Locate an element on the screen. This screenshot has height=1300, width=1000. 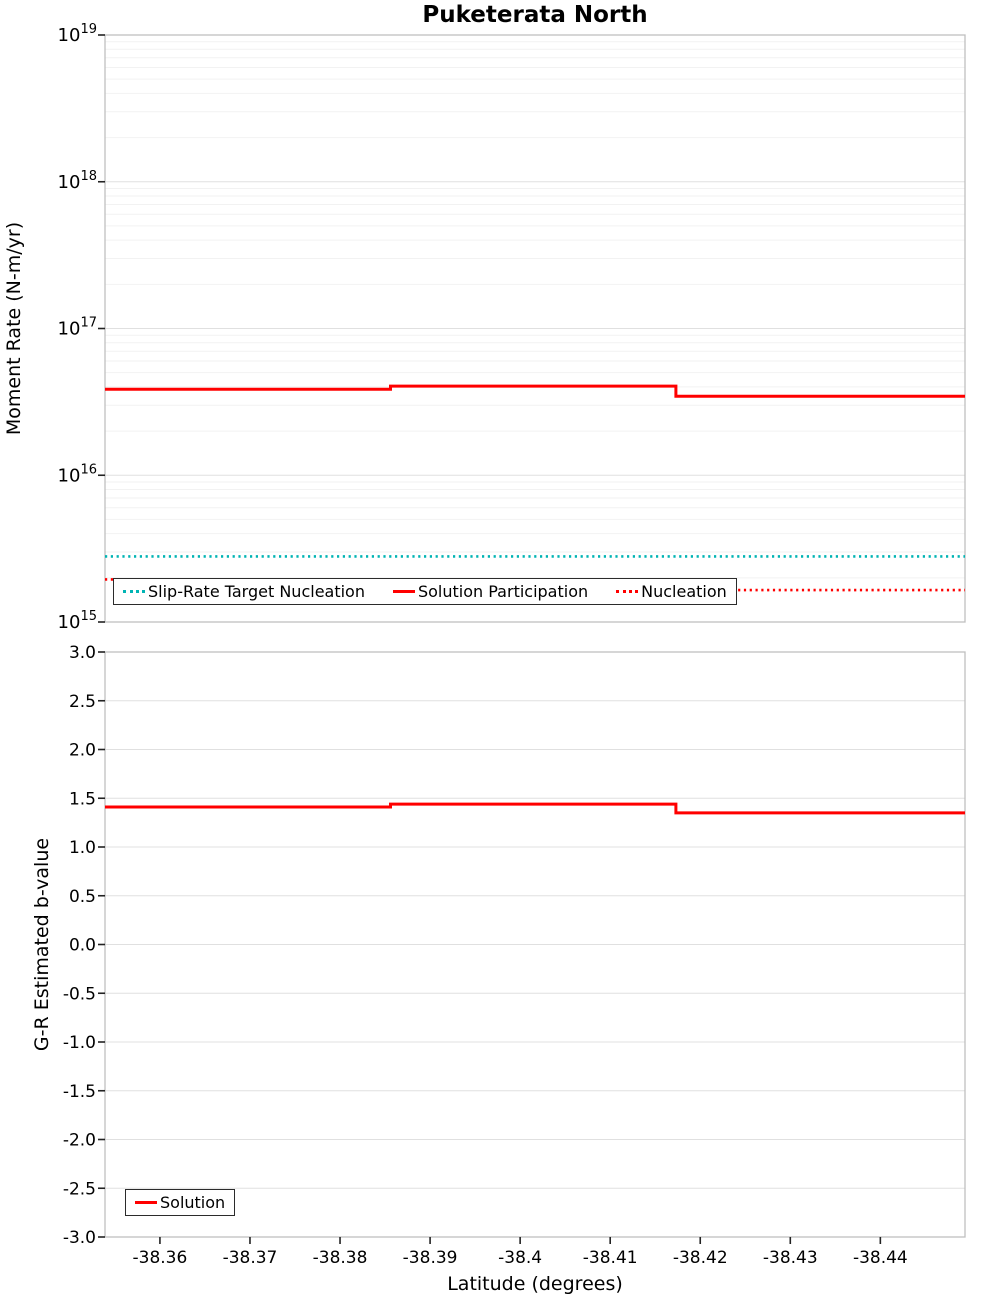
legend-entry-solution-participation: Solution Participation is located at coordinates (490, 591).